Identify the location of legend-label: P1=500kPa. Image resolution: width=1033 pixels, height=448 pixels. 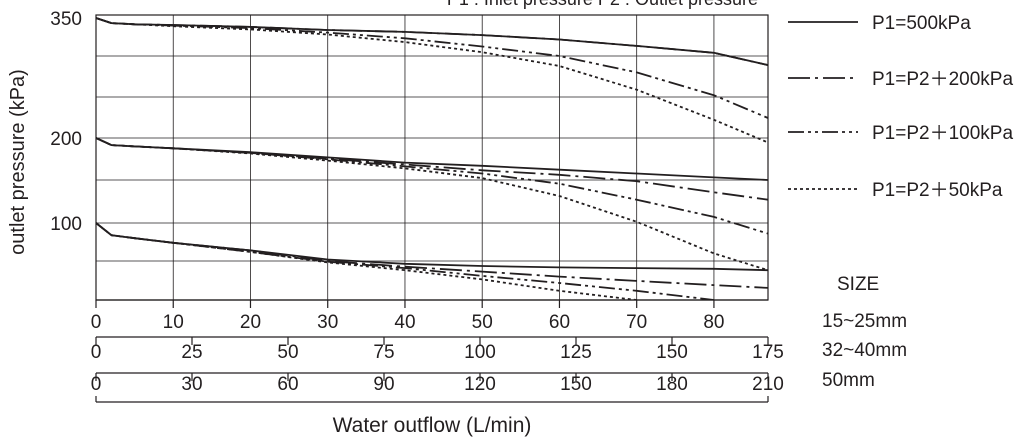
(921, 23).